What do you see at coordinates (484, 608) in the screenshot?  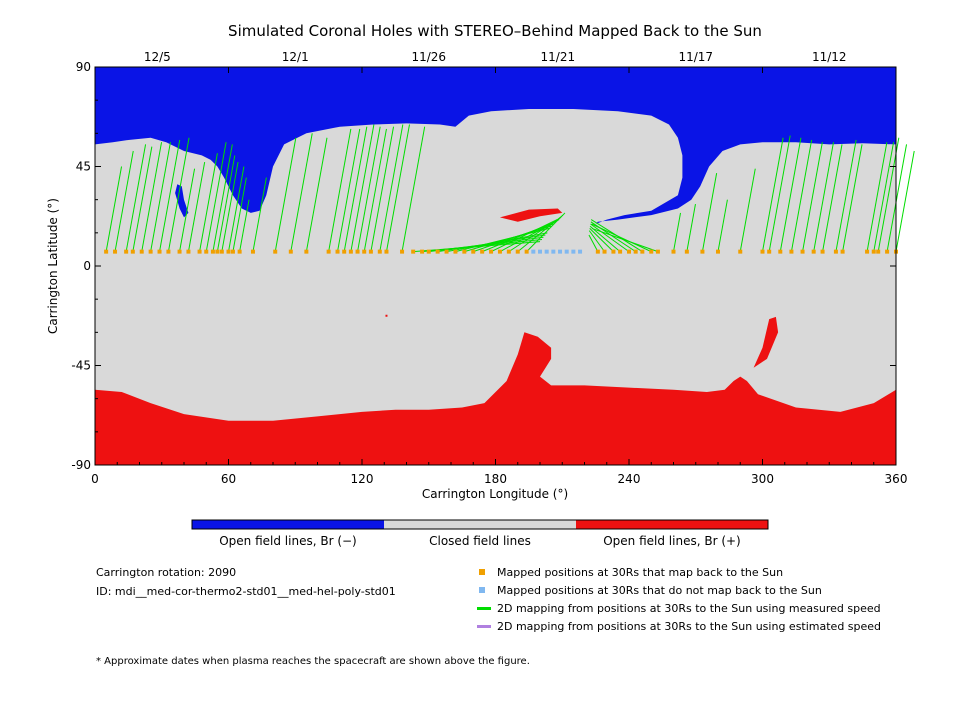 I see `measured-swatch` at bounding box center [484, 608].